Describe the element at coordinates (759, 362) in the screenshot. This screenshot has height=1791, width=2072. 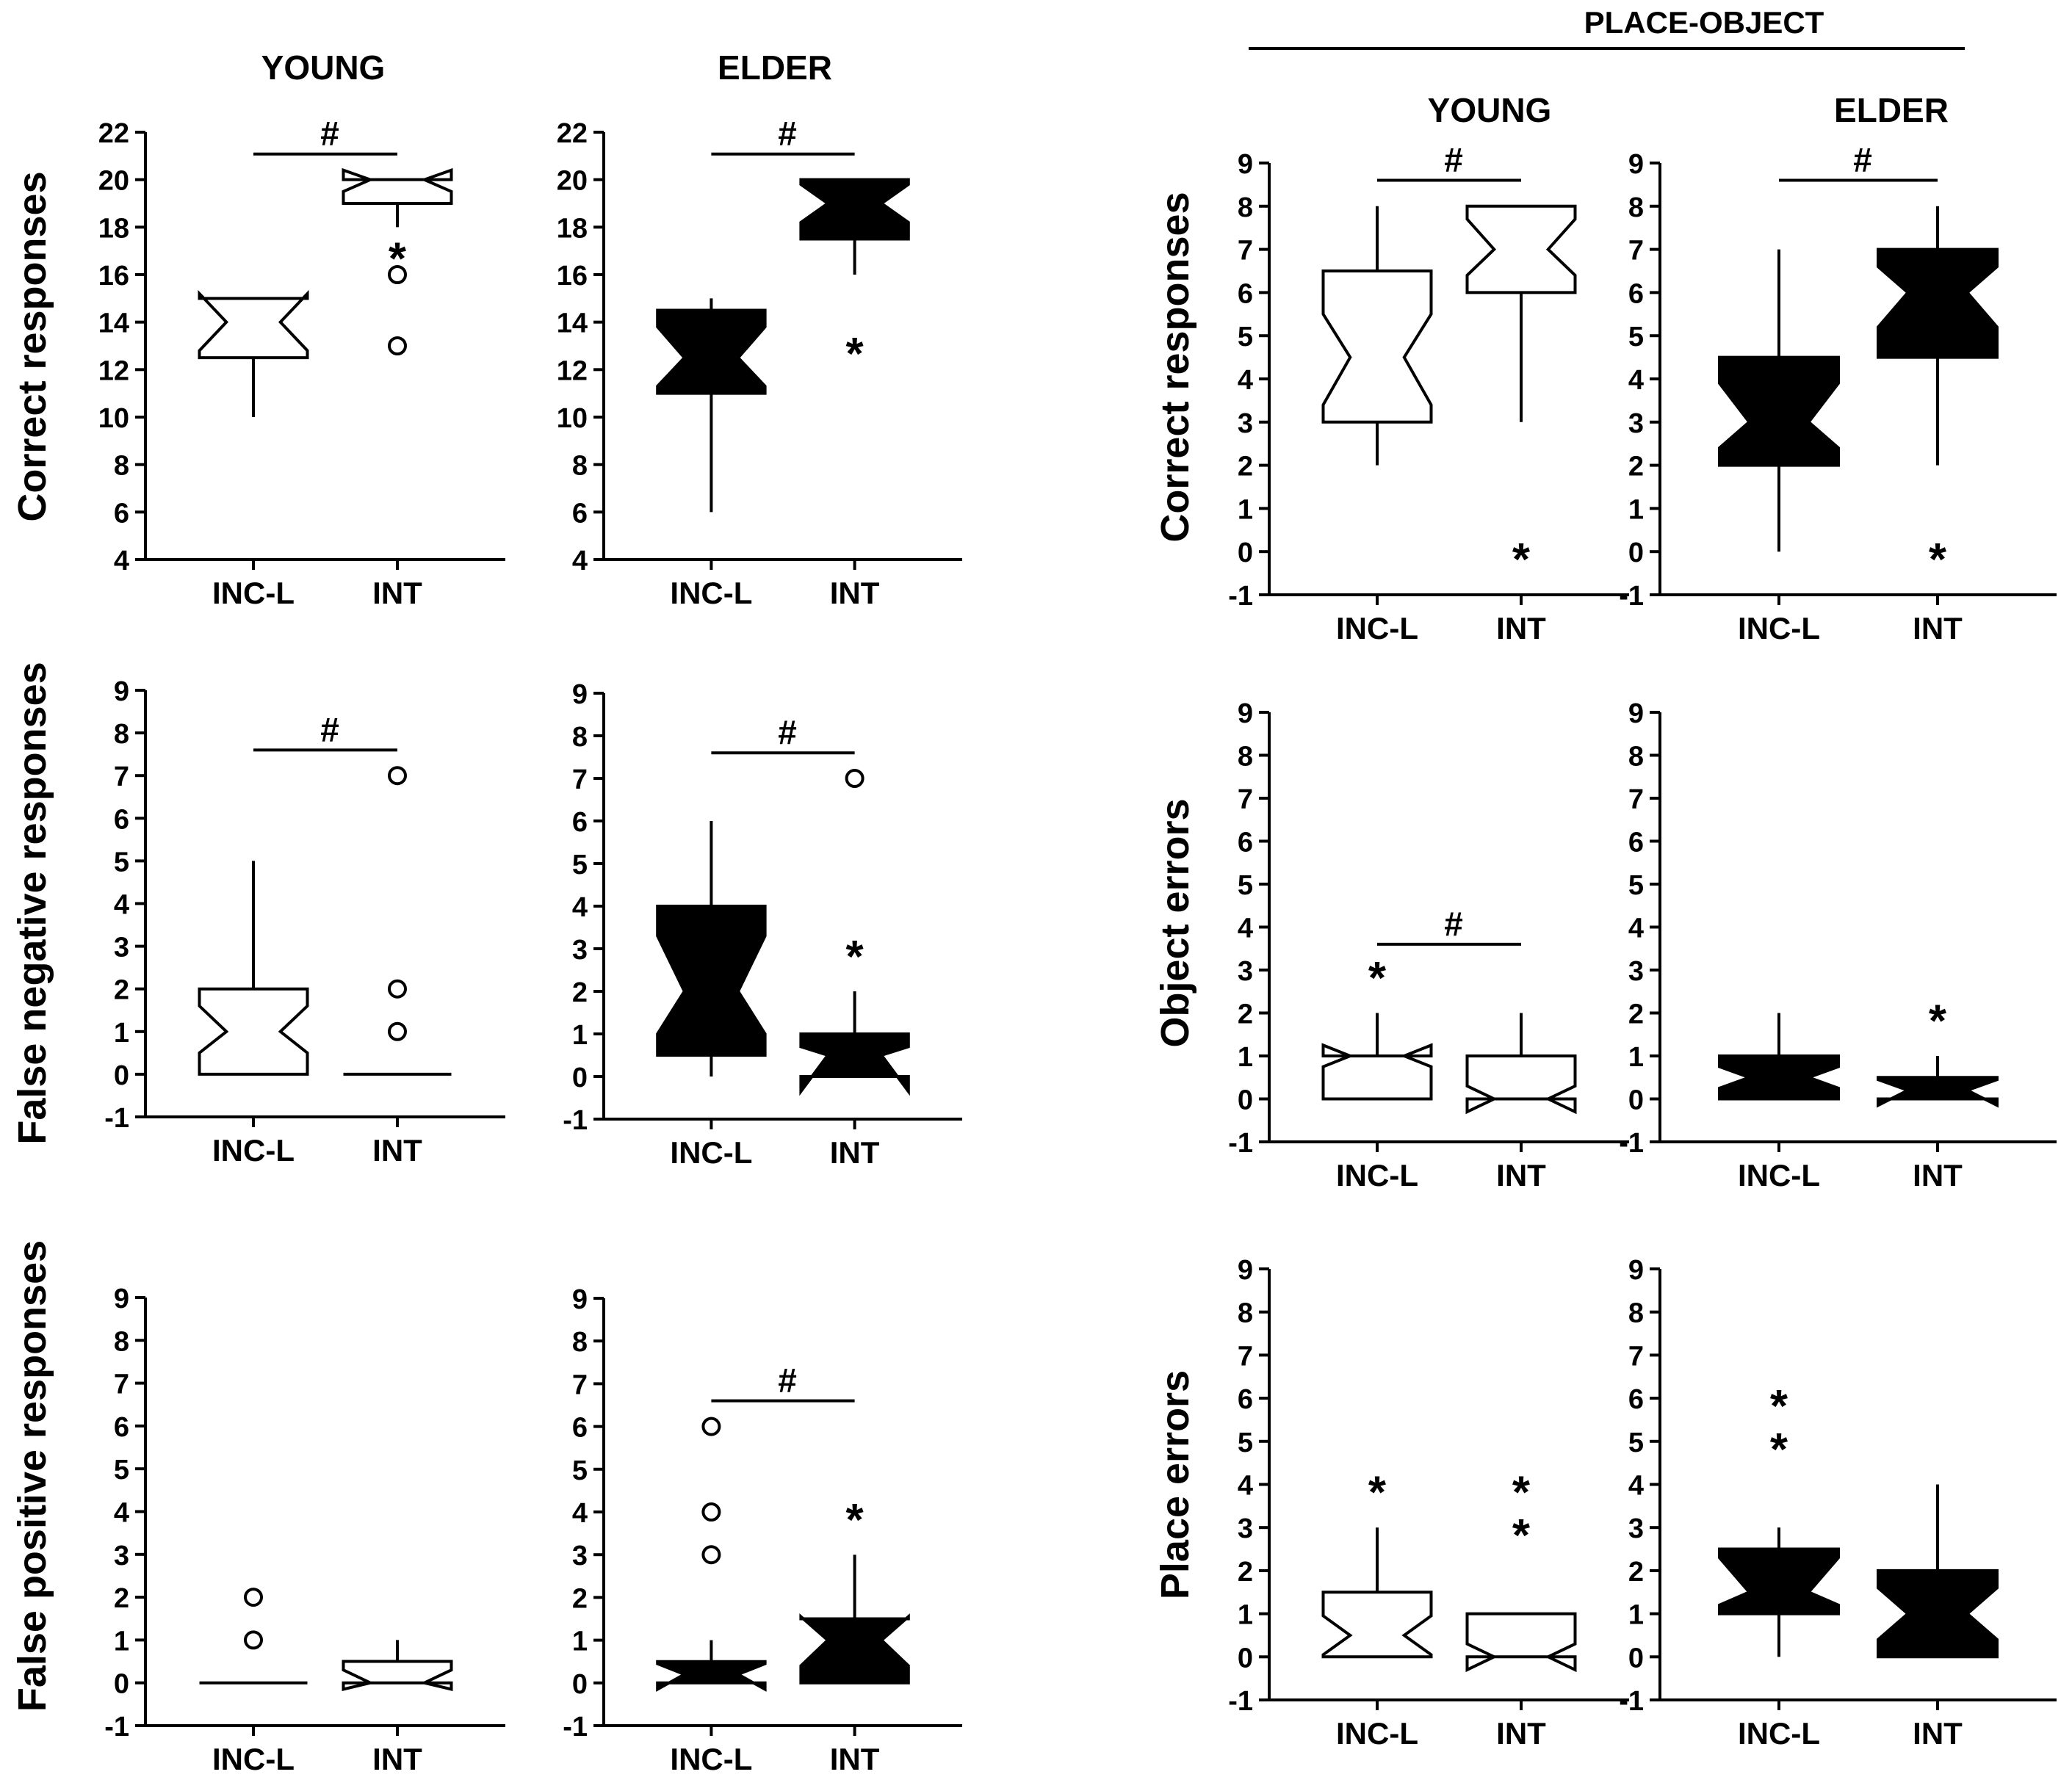
I see `panel-elder-correct: 4 6 8 10 12 14 16 18 20 22 INC-L INT * #` at that location.